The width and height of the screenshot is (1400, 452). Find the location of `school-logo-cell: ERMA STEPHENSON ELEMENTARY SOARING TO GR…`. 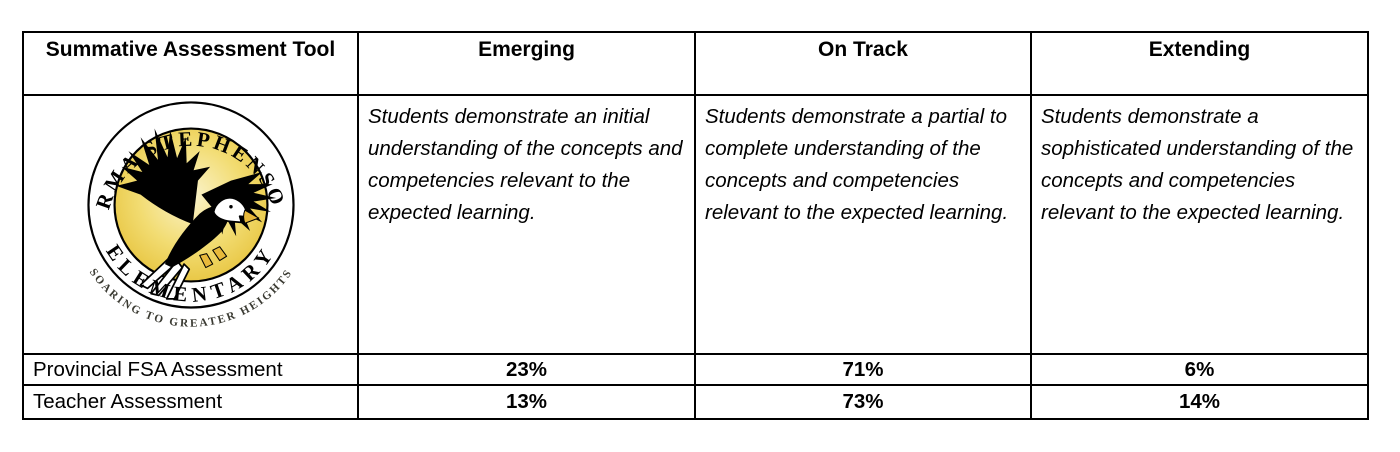

school-logo-cell: ERMA STEPHENSON ELEMENTARY SOARING TO GR… is located at coordinates (190, 224).